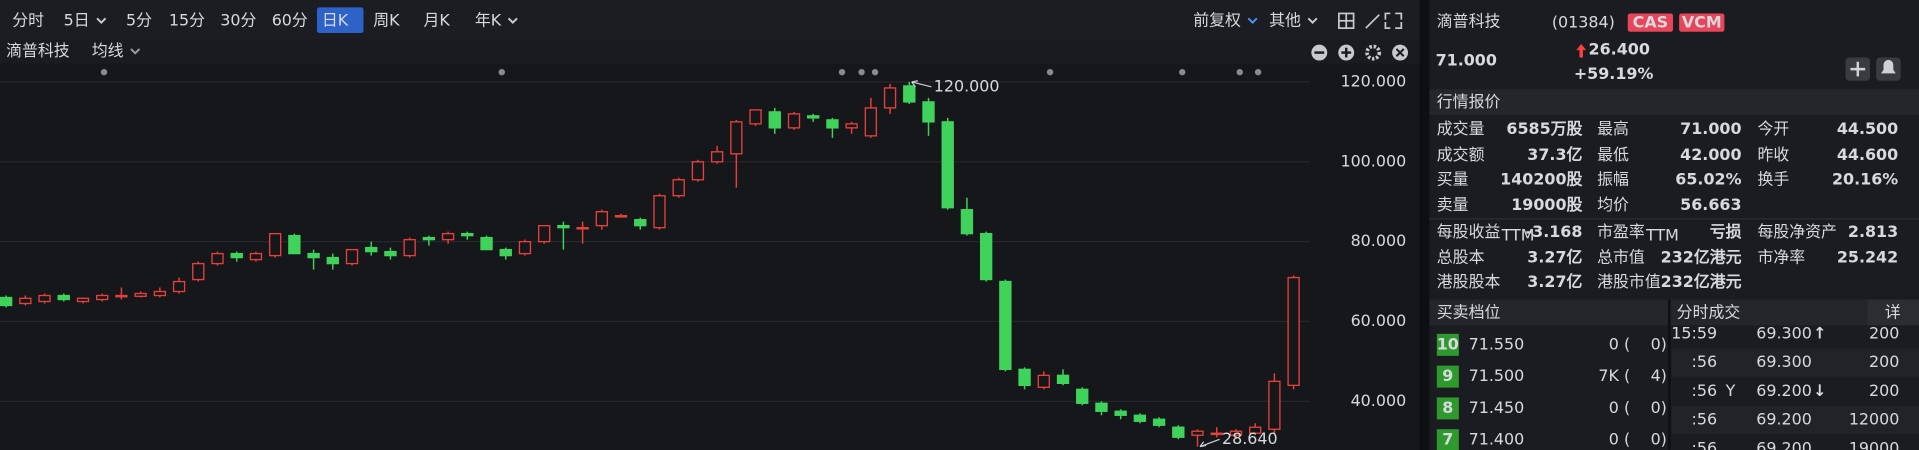 Image resolution: width=1919 pixels, height=450 pixels. Describe the element at coordinates (238, 19) in the screenshot. I see `period-tab: 30分` at that location.